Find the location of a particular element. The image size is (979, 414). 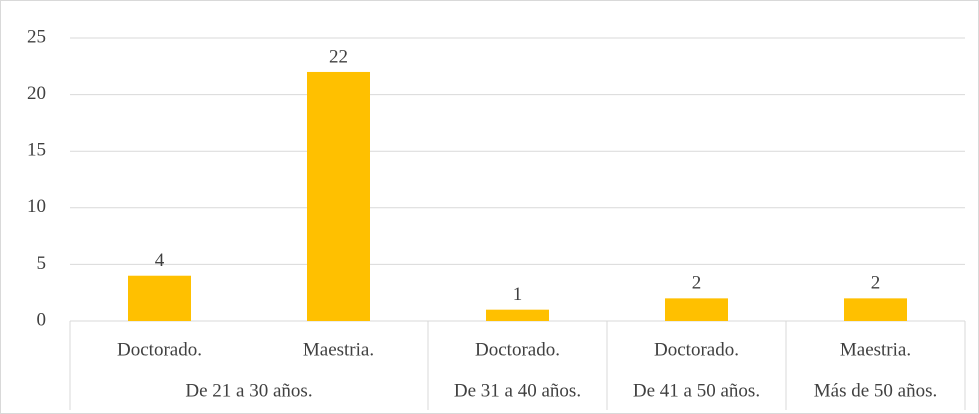

group-label: De 31 a 40 años. is located at coordinates (517, 390).